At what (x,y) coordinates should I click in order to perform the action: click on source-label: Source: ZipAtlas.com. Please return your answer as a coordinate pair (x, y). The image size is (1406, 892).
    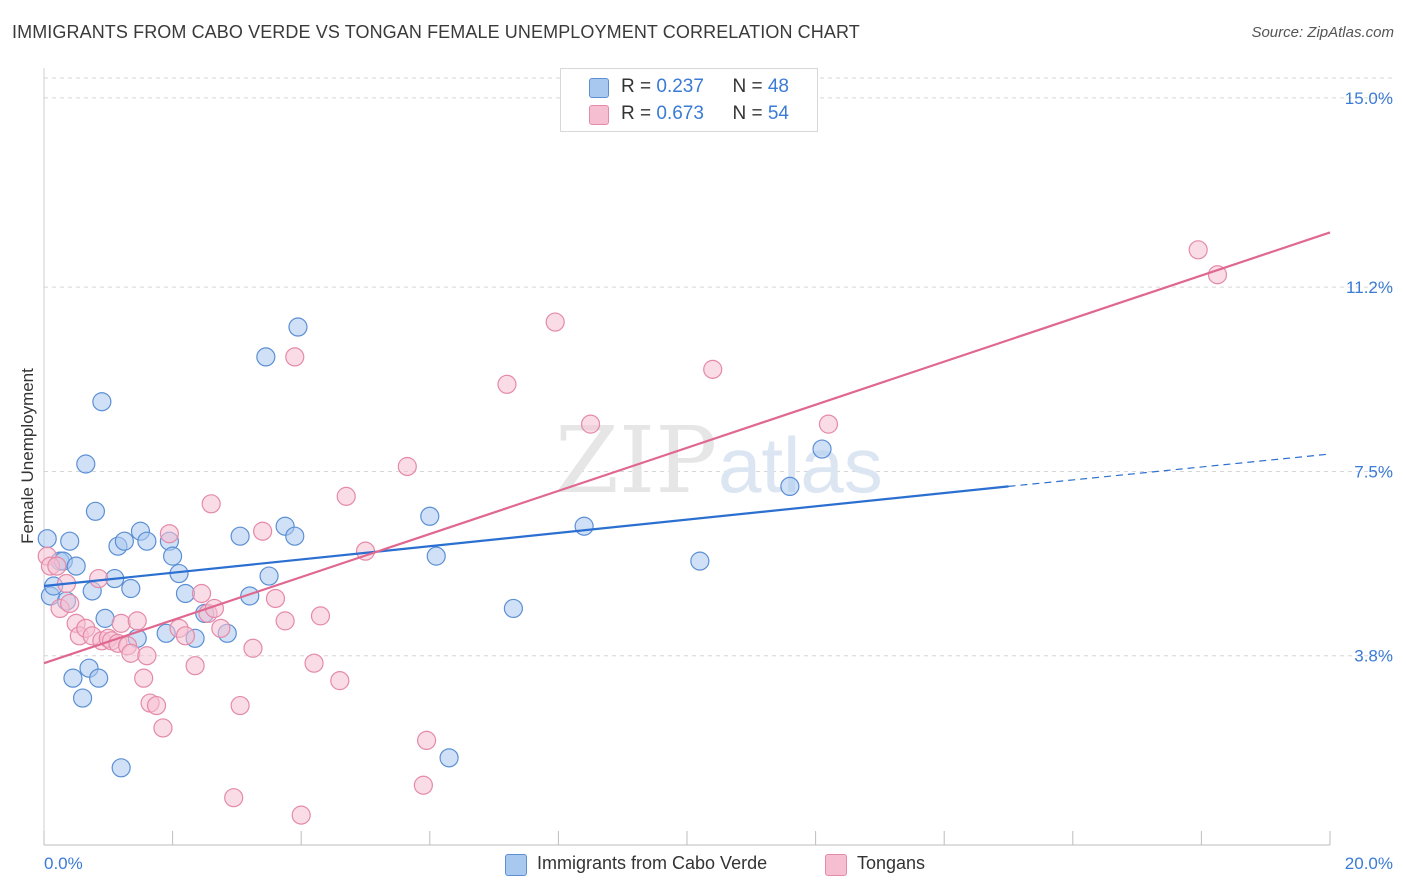
    Looking at the image, I should click on (1322, 32).